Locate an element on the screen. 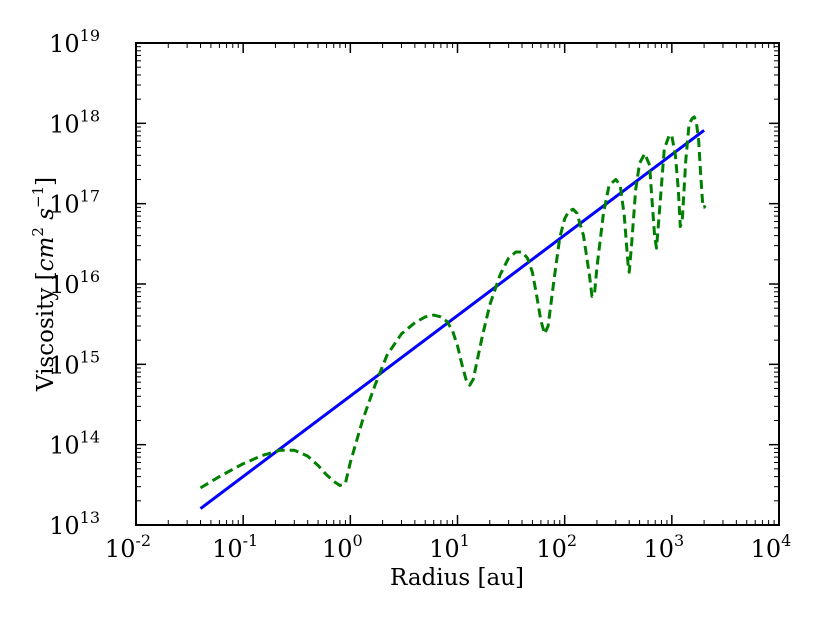 The image size is (830, 623). x-tick-label: 10² is located at coordinates (556, 547).